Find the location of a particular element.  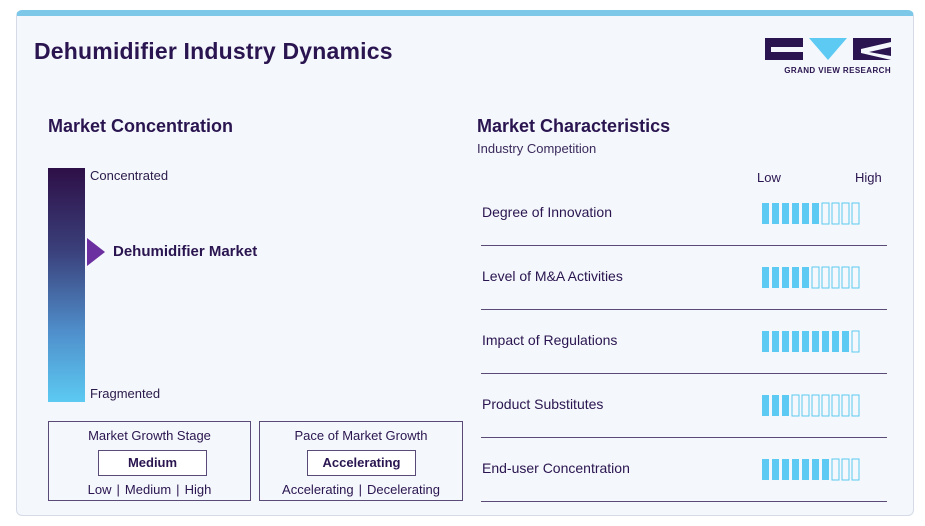

growth-stage-value: Medium is located at coordinates (152, 463).